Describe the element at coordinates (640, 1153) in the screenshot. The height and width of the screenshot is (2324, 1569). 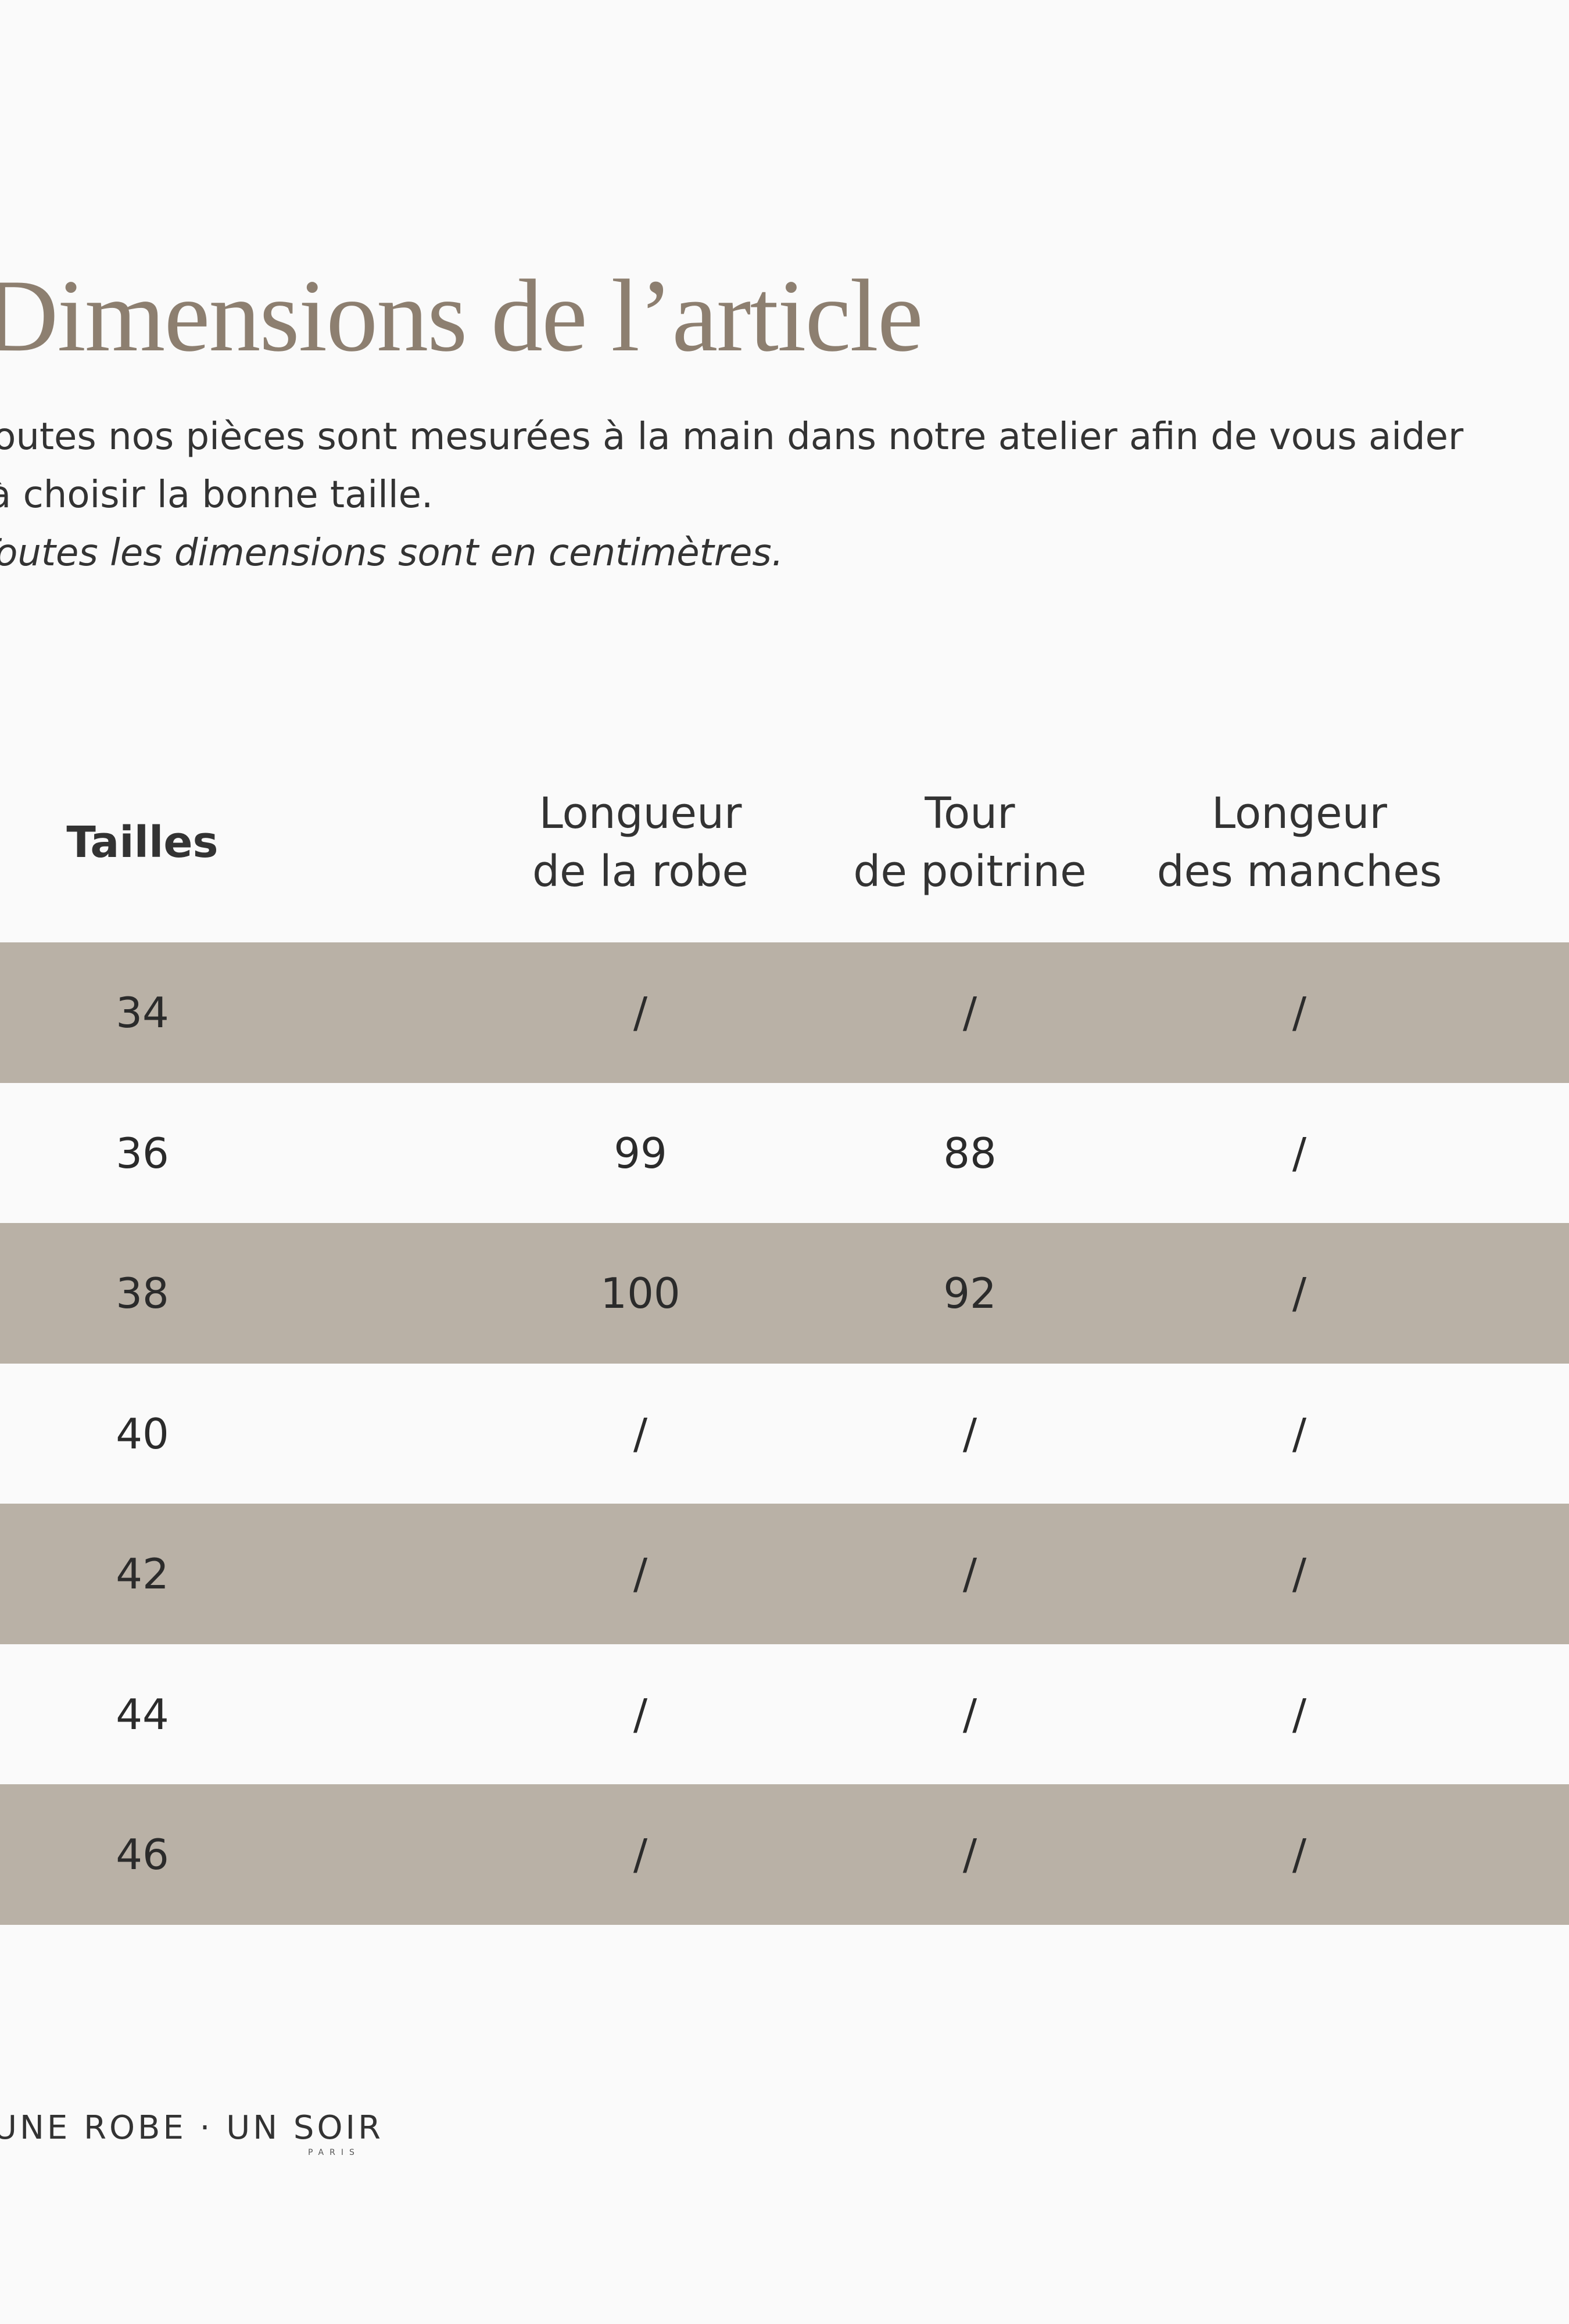
I see `table-cell: 99` at that location.